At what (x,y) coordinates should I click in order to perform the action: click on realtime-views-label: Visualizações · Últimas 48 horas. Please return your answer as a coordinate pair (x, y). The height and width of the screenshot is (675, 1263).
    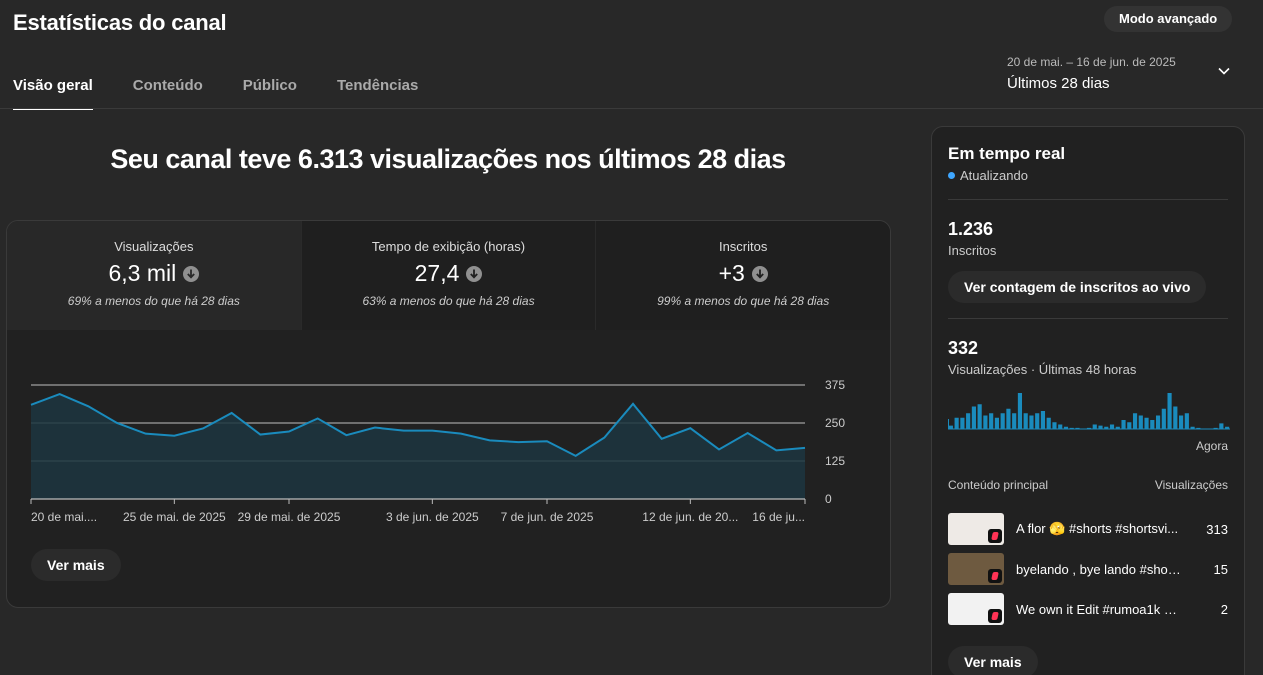
    Looking at the image, I should click on (1042, 369).